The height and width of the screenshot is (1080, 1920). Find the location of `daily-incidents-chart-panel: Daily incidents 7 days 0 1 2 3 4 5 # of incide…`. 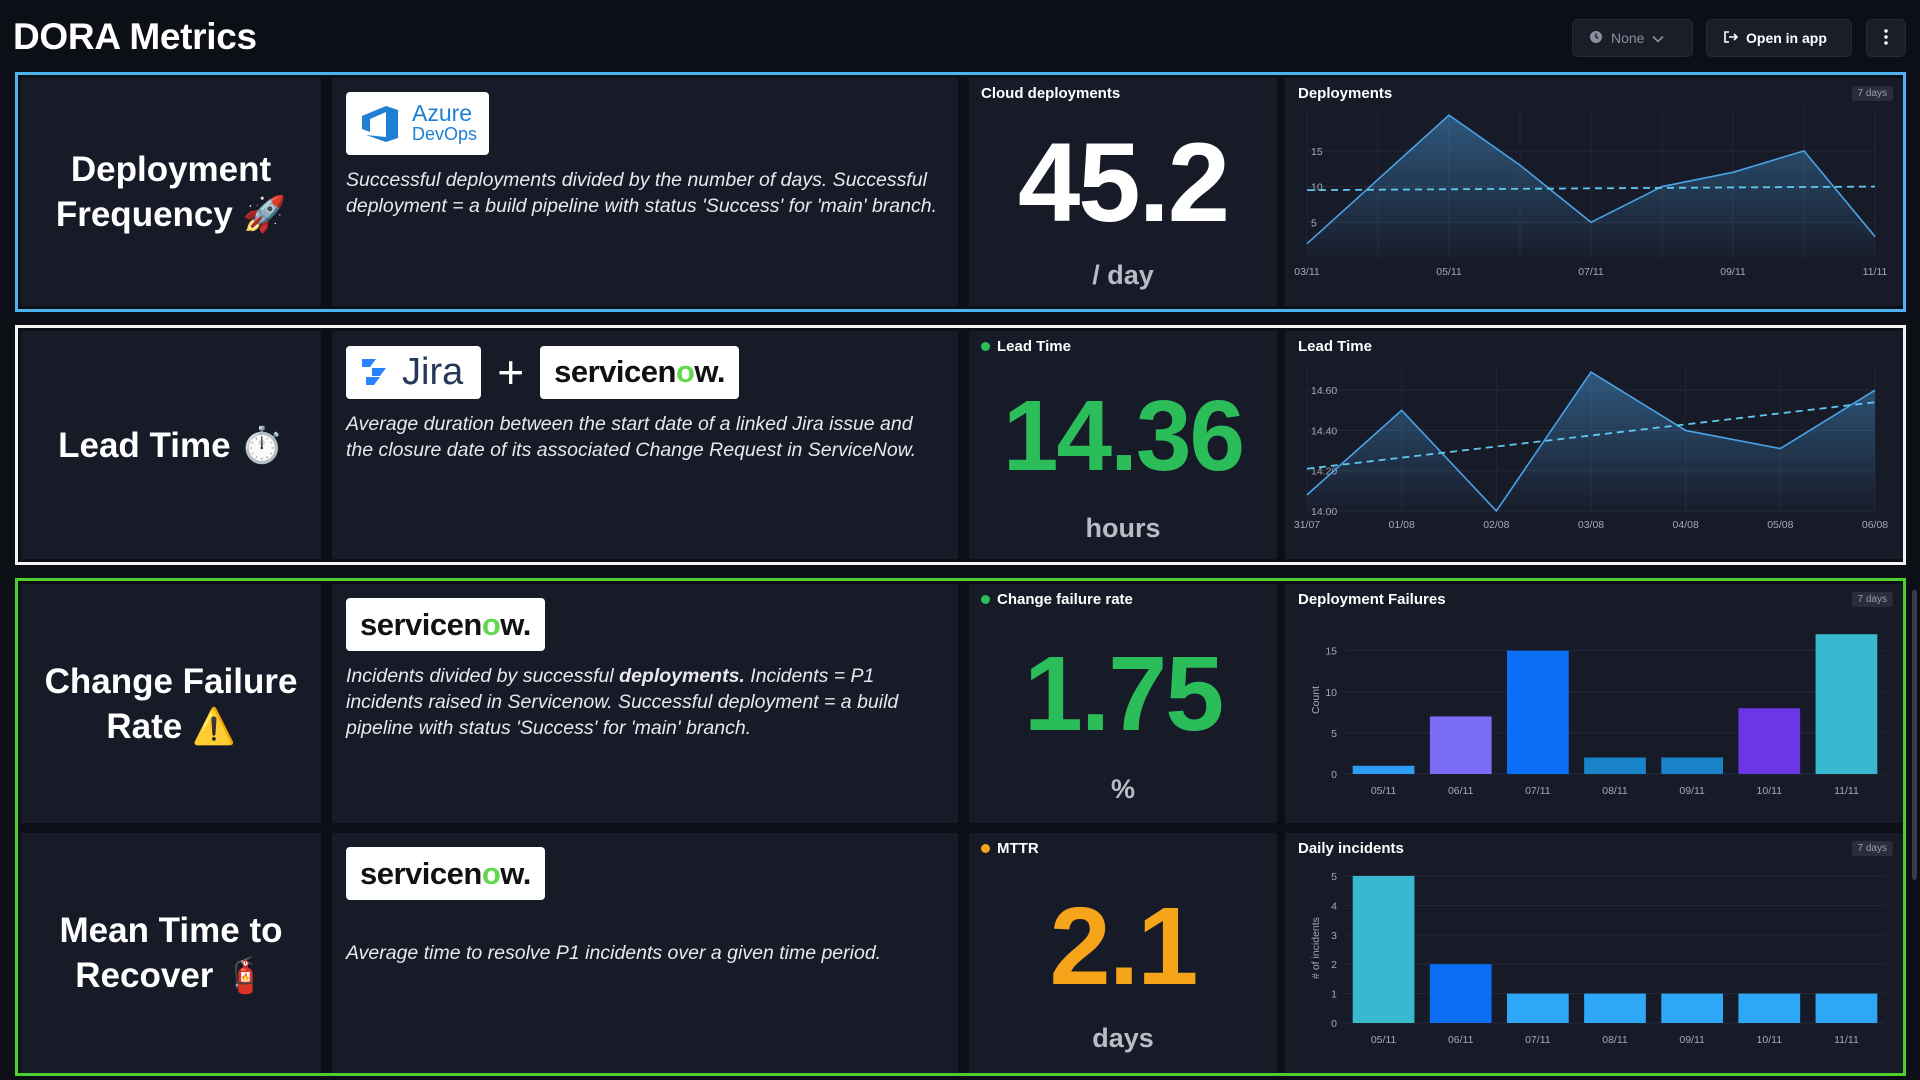

daily-incidents-chart-panel: Daily incidents 7 days 0 1 2 3 4 5 # of incide… is located at coordinates (1594, 953).